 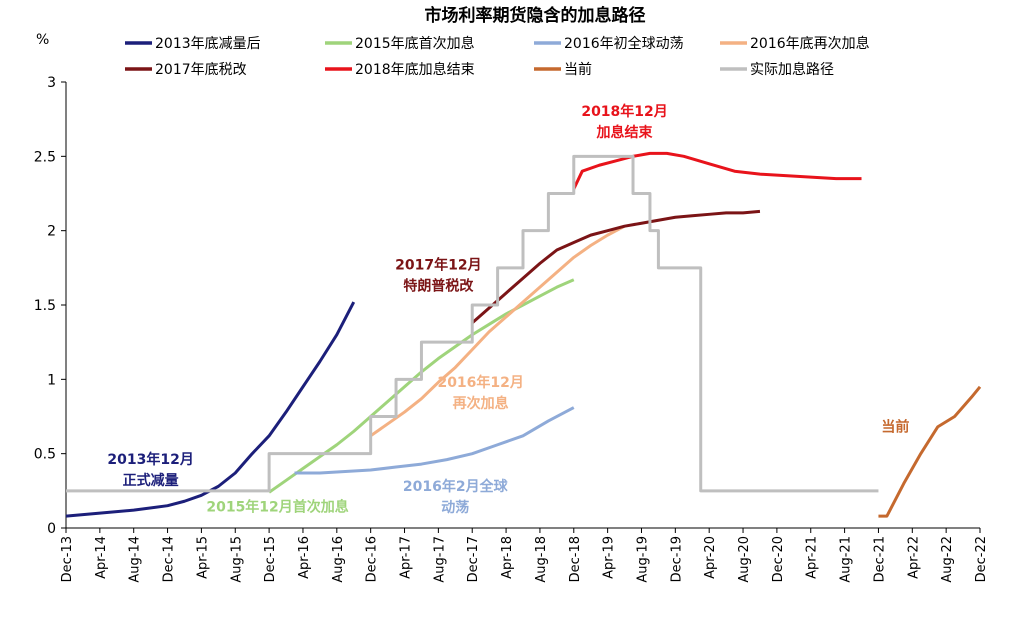 I want to click on x-tick-label: Dec-15, so click(x=270, y=559).